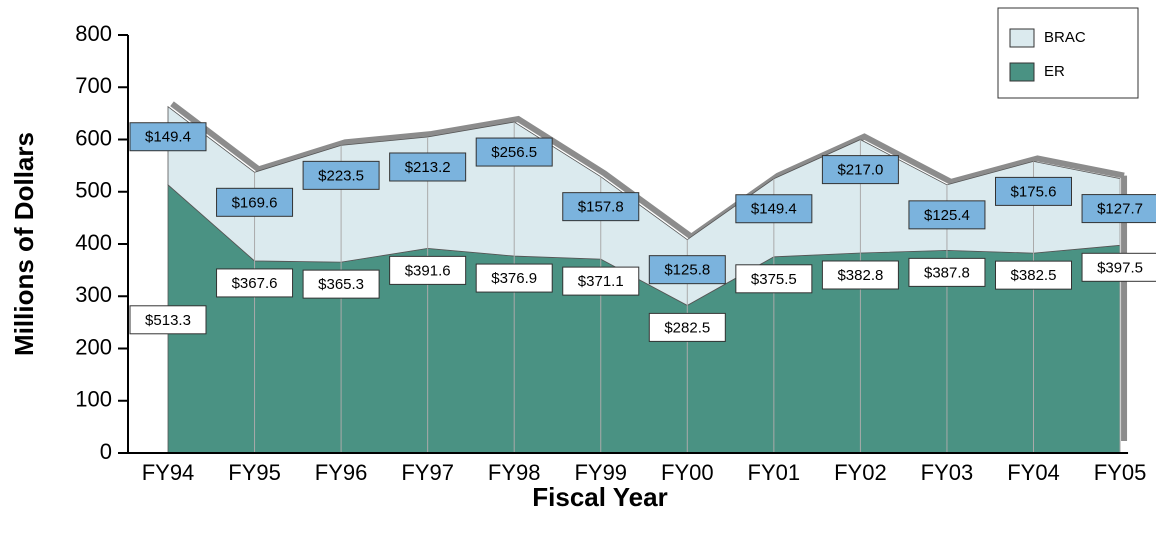 This screenshot has width=1156, height=533. I want to click on value-label-text: $367.6, so click(255, 283).